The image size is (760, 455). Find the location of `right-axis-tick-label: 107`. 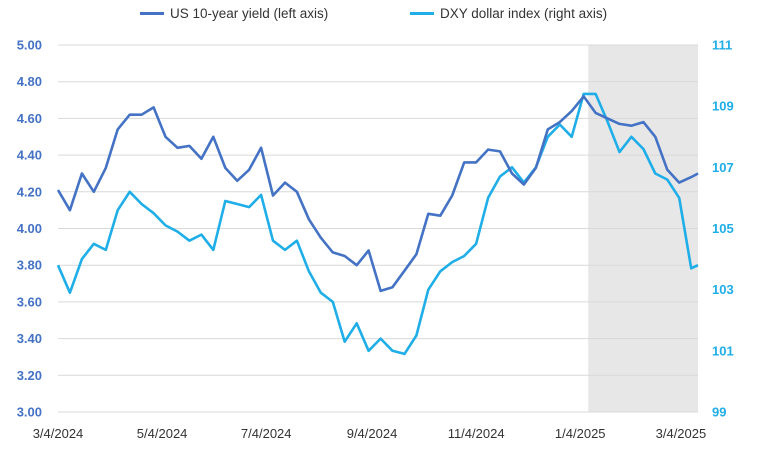

right-axis-tick-label: 107 is located at coordinates (723, 167).